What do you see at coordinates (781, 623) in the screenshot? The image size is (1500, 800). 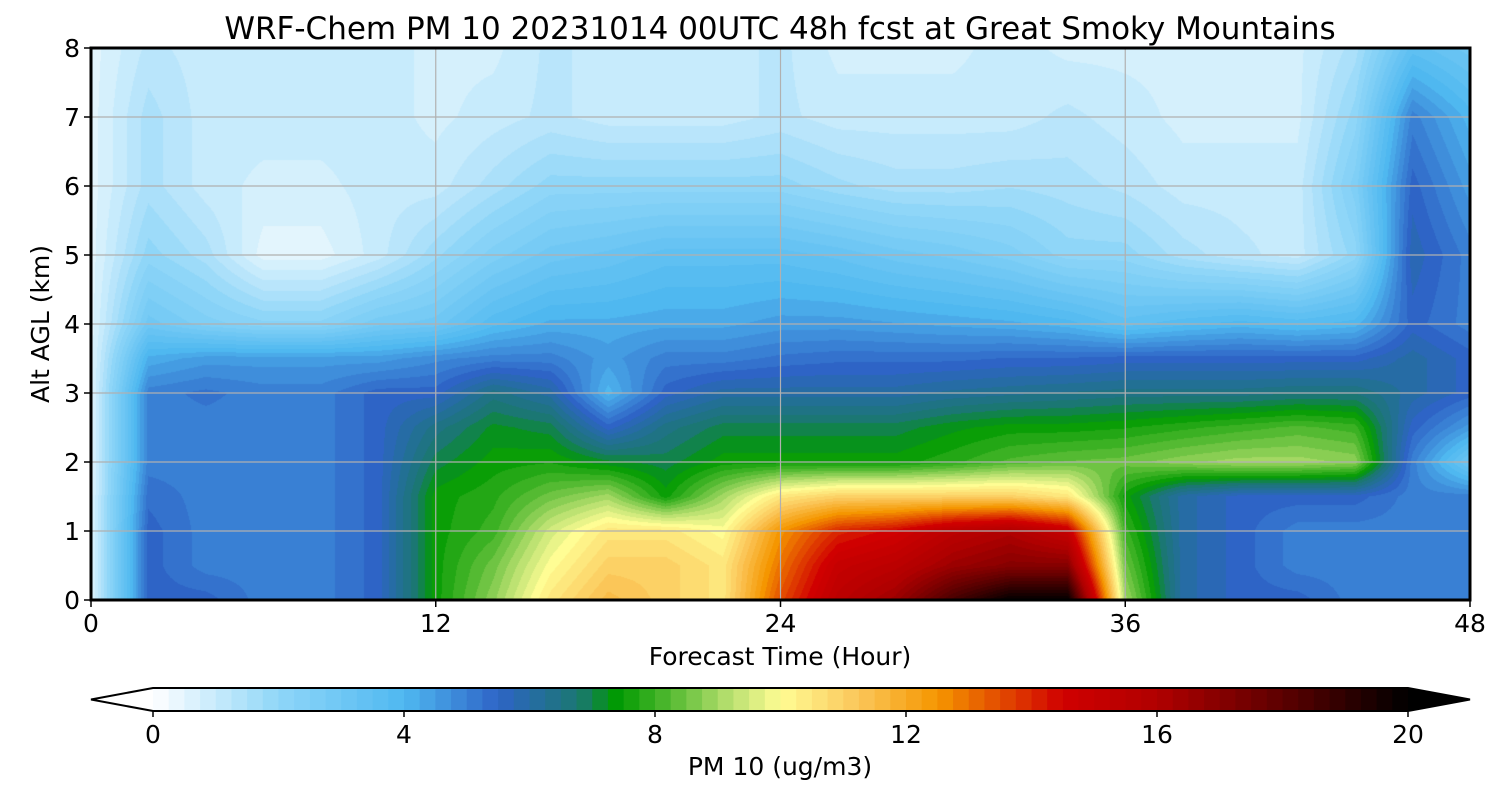 I see `x-tick-label: 24` at bounding box center [781, 623].